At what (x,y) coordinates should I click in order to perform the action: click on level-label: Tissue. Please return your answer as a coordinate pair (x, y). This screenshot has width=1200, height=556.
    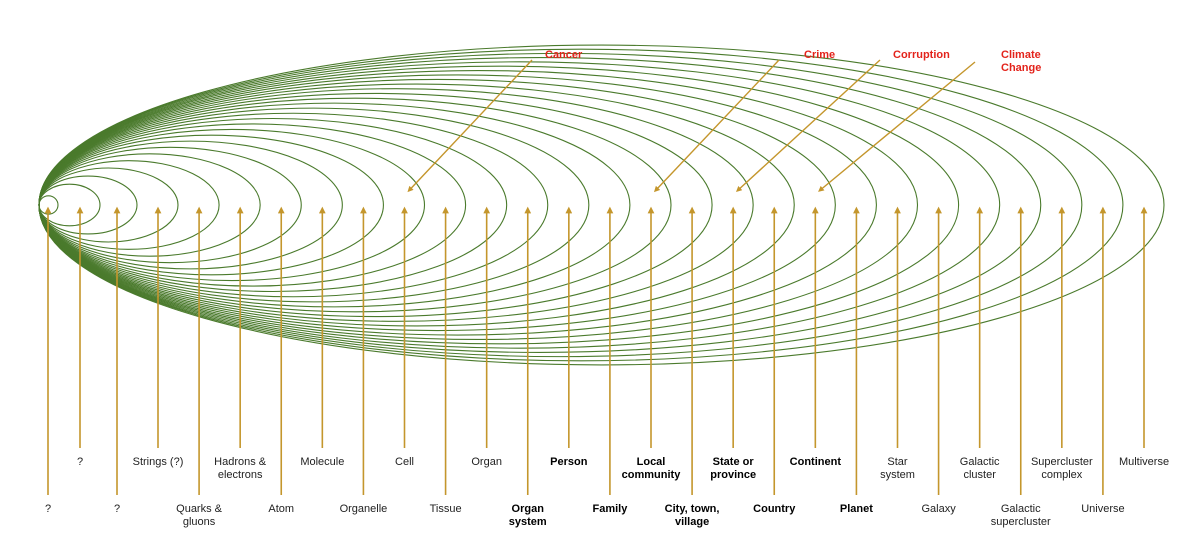
    Looking at the image, I should click on (446, 509).